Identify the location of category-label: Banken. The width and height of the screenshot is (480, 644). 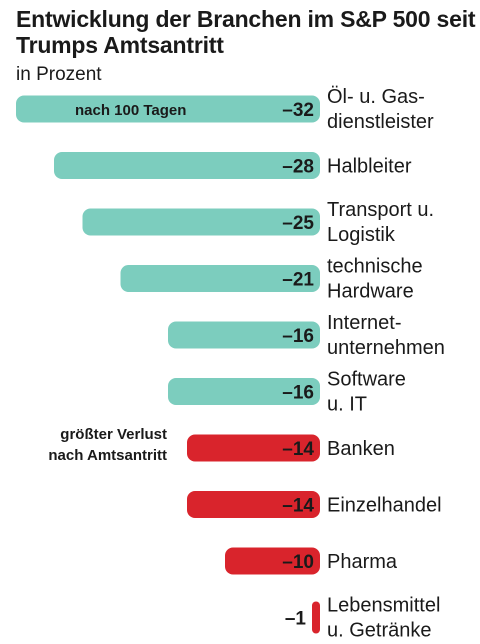
(361, 449).